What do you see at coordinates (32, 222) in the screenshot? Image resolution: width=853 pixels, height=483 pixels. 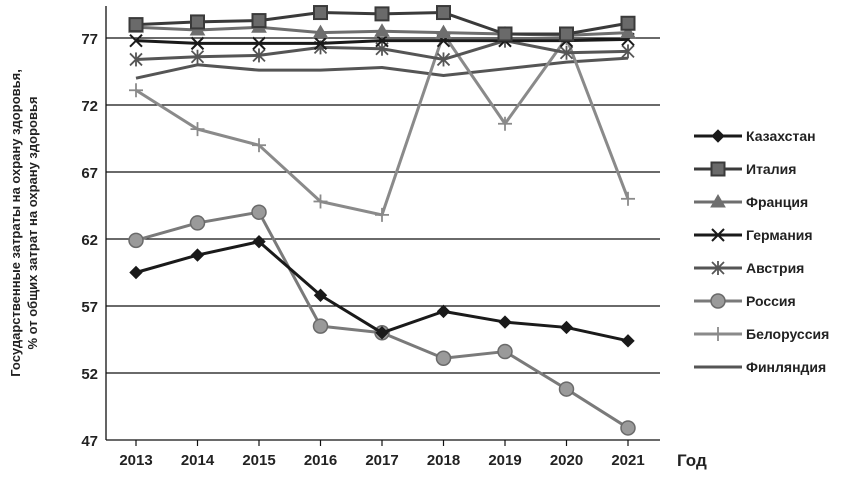 I see `y-axis-label-line2: % от общих затрат на охрану здоровья` at bounding box center [32, 222].